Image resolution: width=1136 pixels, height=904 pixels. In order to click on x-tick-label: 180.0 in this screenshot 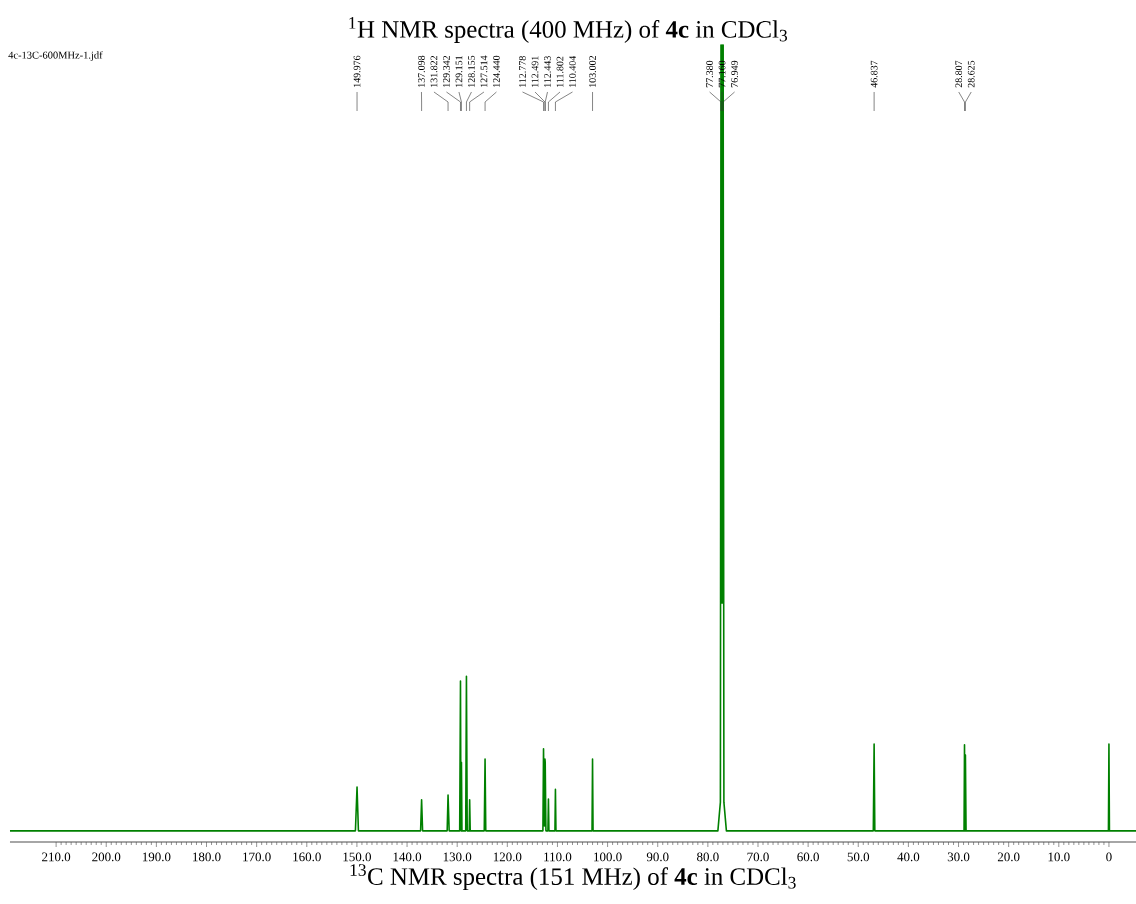, I will do `click(207, 857)`.